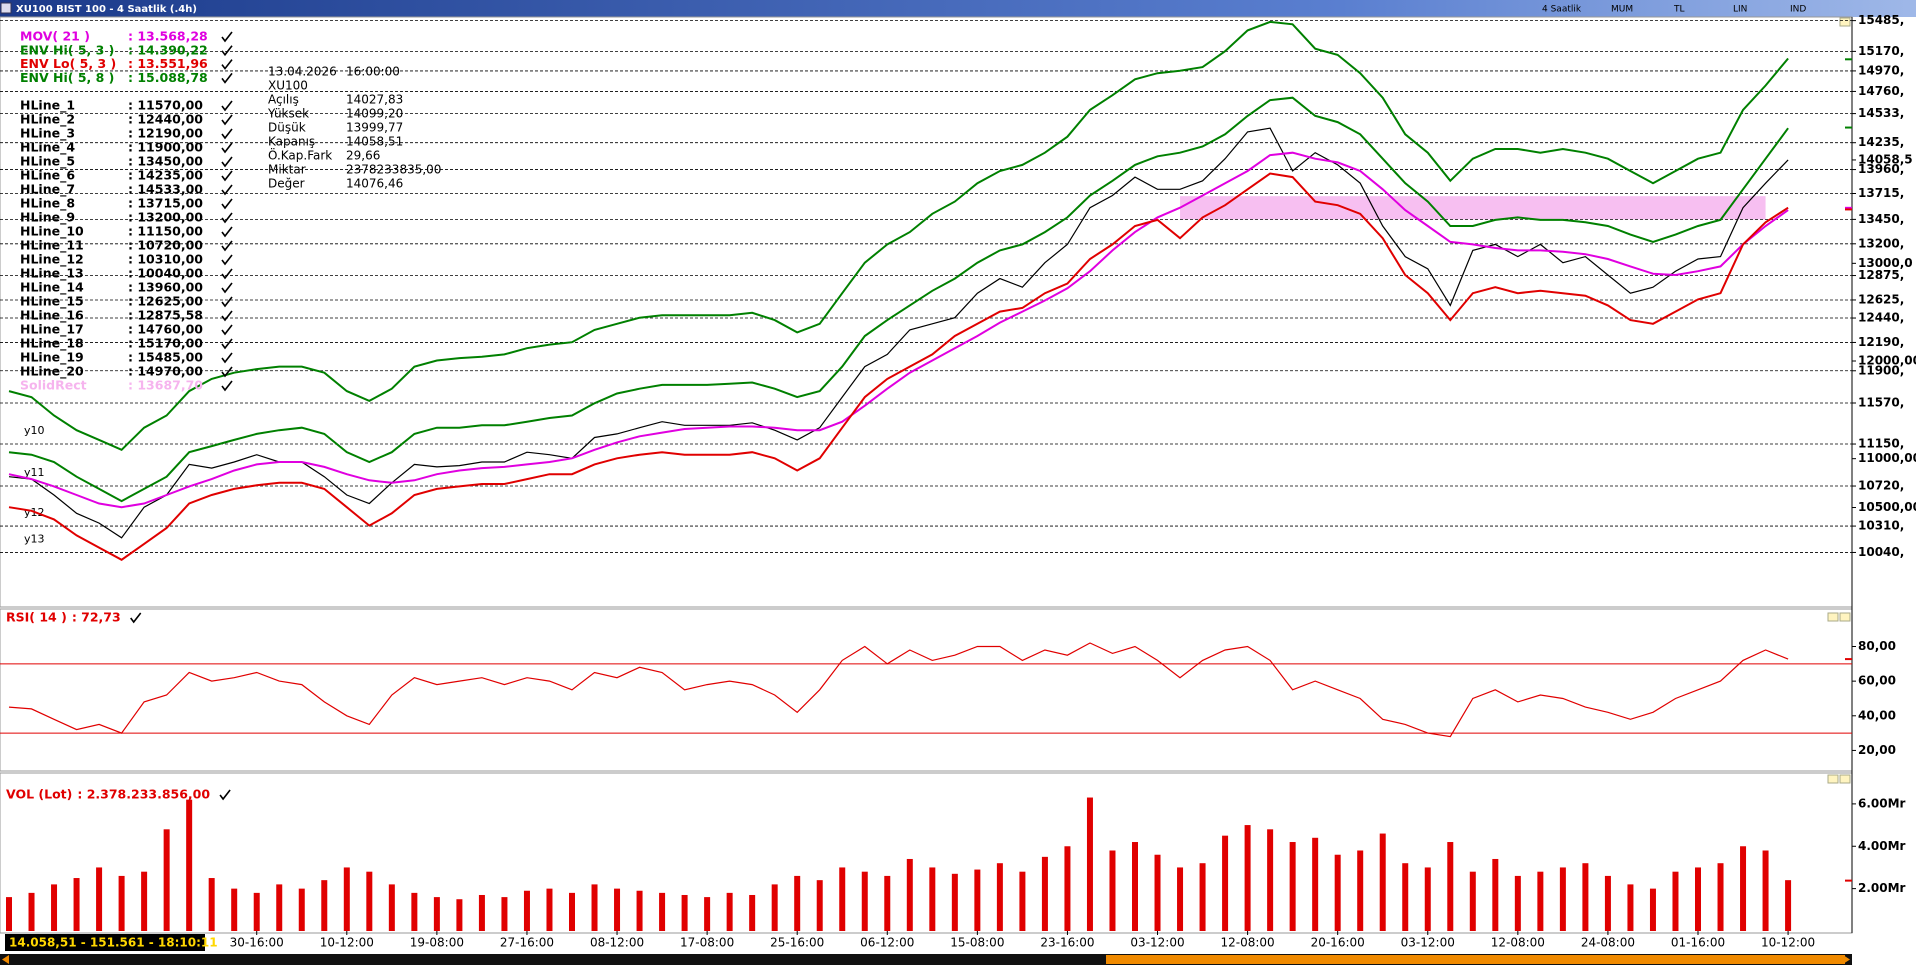  I want to click on legend-value: : 12190,00, so click(165, 133).